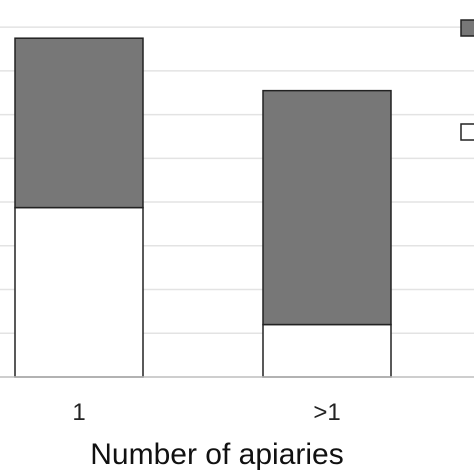 Image resolution: width=474 pixels, height=474 pixels. Describe the element at coordinates (216, 454) in the screenshot. I see `x-axis-title: Number of apiaries` at that location.